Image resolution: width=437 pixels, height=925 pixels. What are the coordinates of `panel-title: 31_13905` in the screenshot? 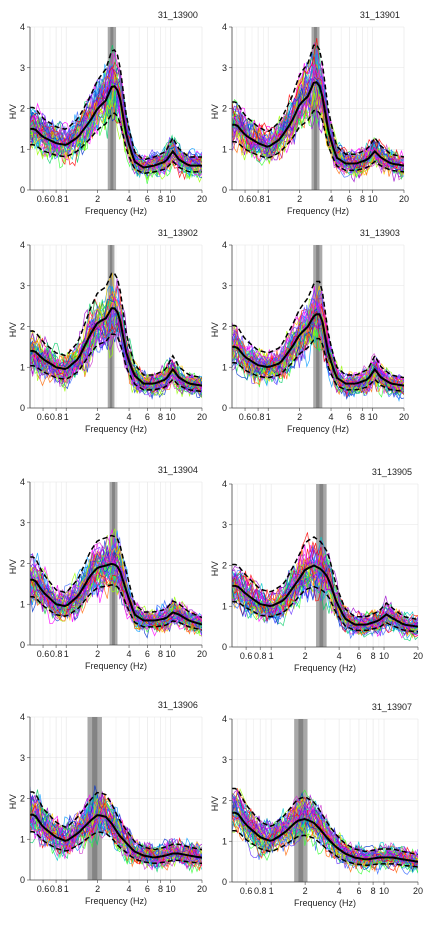 It's located at (392, 472).